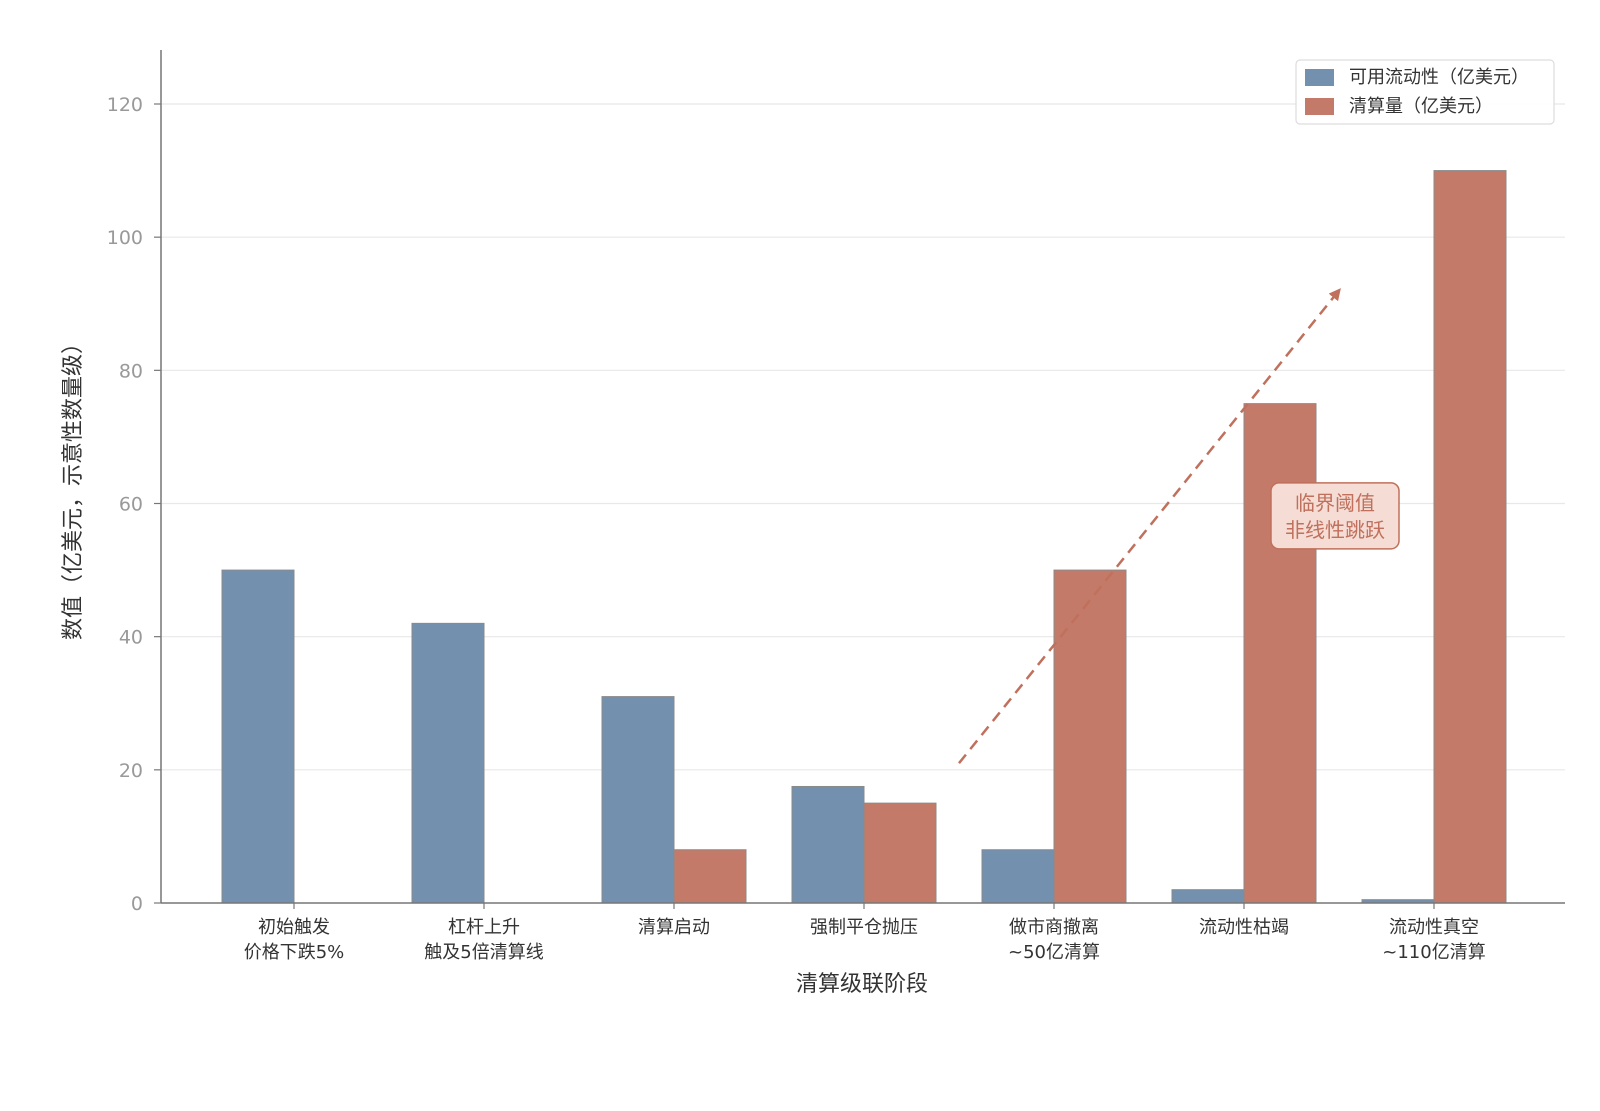 Image resolution: width=1600 pixels, height=1111 pixels. Describe the element at coordinates (1335, 516) in the screenshot. I see `annotation-box` at that location.